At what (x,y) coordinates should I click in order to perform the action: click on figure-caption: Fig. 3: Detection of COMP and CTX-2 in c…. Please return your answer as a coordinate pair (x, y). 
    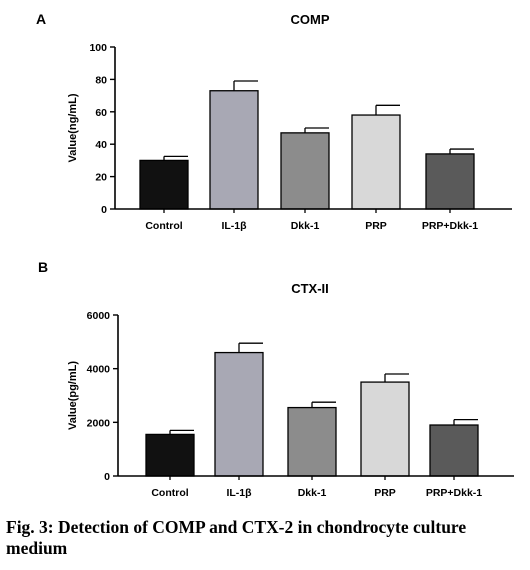
    Looking at the image, I should click on (236, 537).